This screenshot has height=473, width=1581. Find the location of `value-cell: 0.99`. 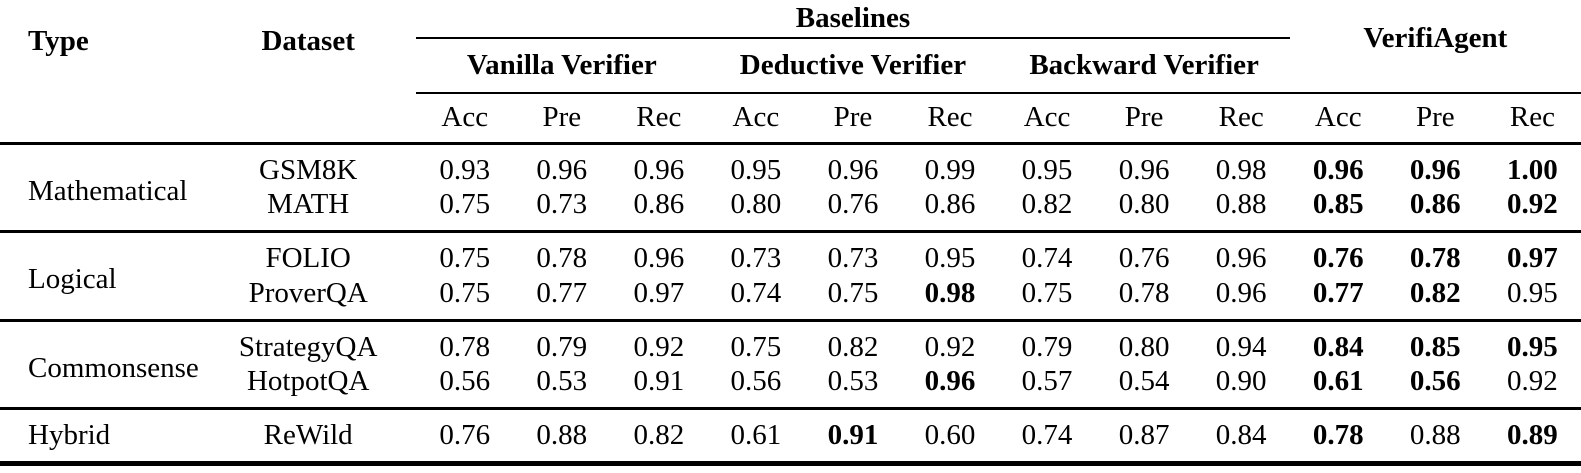

value-cell: 0.99 is located at coordinates (950, 169).